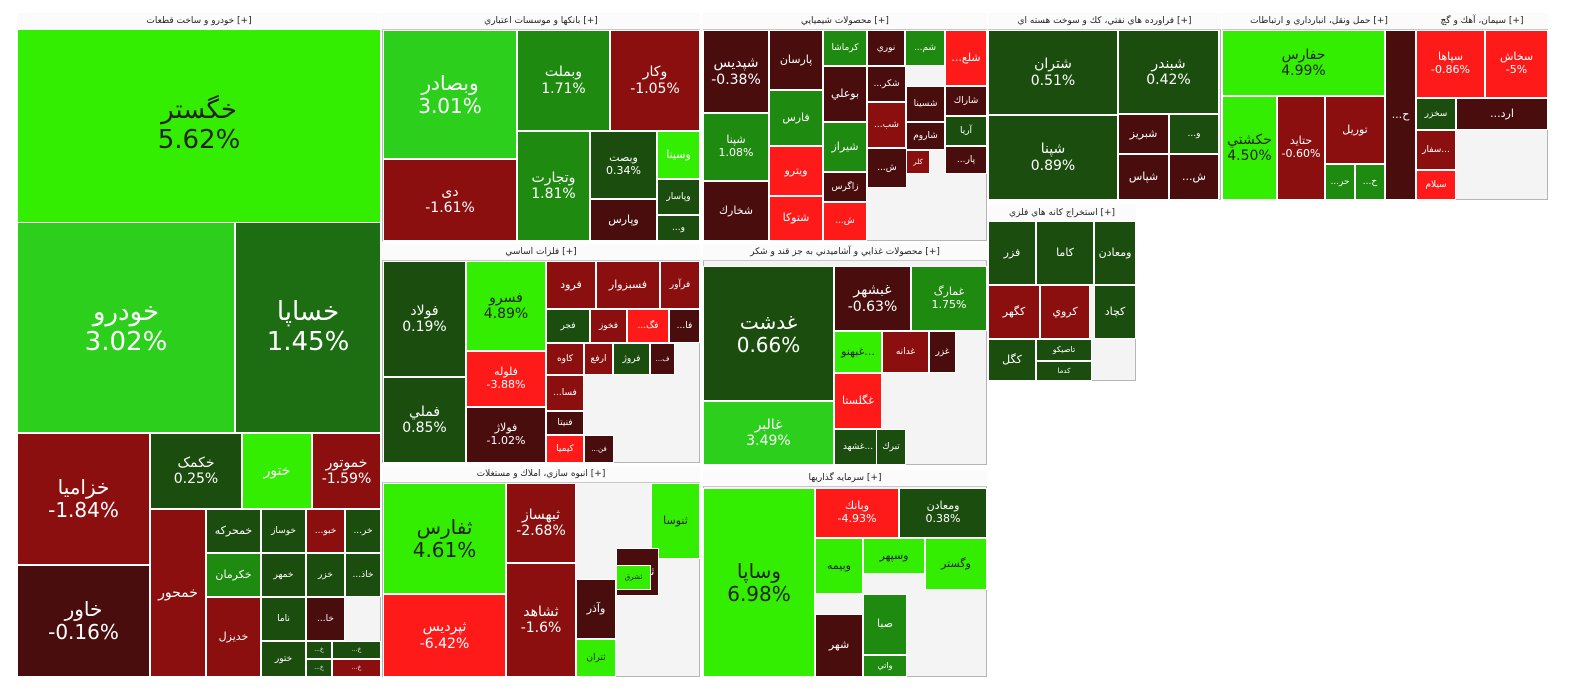 The width and height of the screenshot is (1584, 698). What do you see at coordinates (648, 326) in the screenshot?
I see `tile: ...فگ` at bounding box center [648, 326].